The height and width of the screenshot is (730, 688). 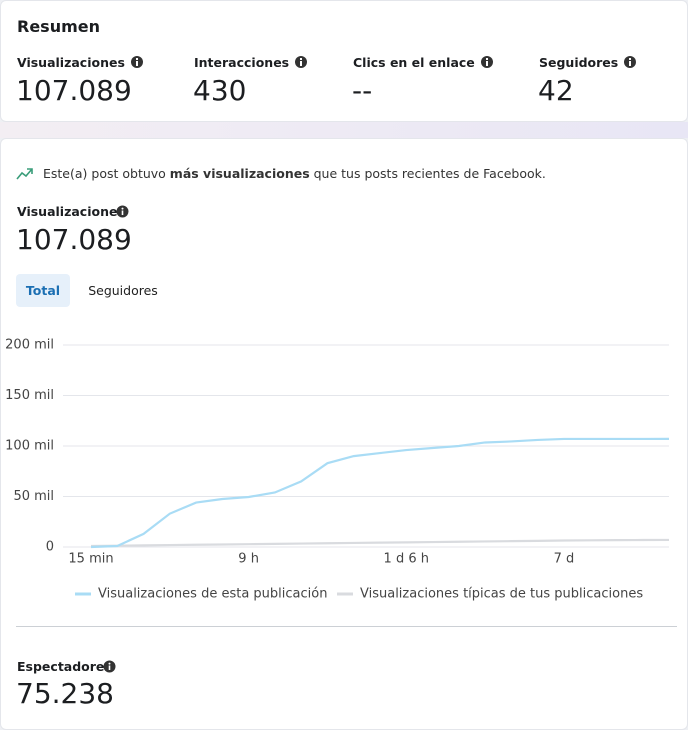 What do you see at coordinates (564, 559) in the screenshot?
I see `x-tick-label: 7 d` at bounding box center [564, 559].